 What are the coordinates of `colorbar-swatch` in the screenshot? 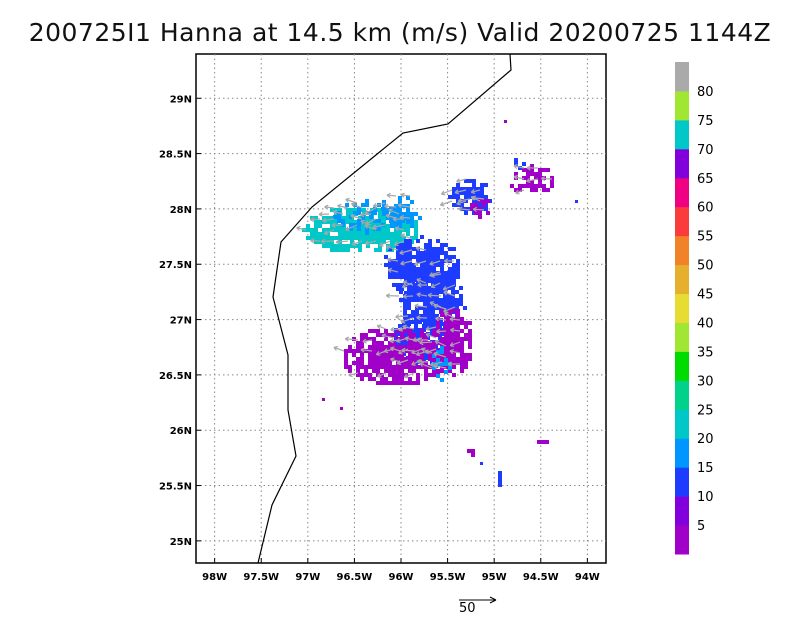 It's located at (682, 395).